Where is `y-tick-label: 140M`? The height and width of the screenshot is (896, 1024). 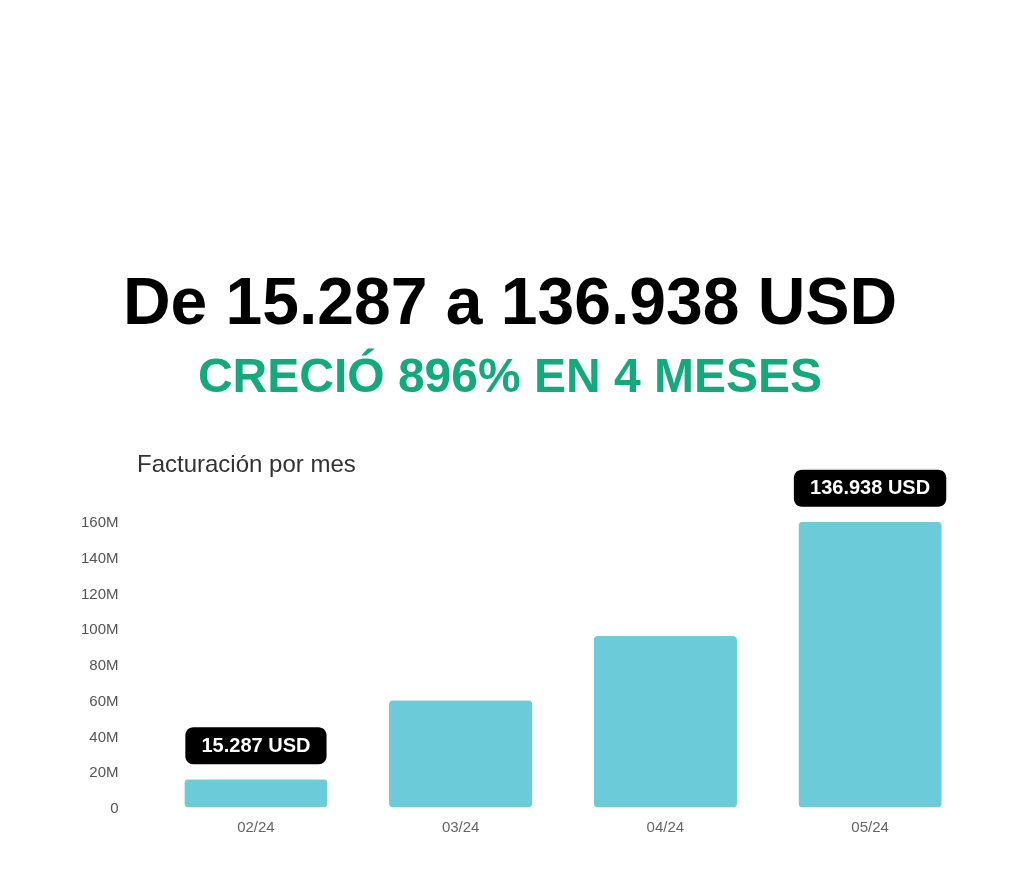
y-tick-label: 140M is located at coordinates (99, 557).